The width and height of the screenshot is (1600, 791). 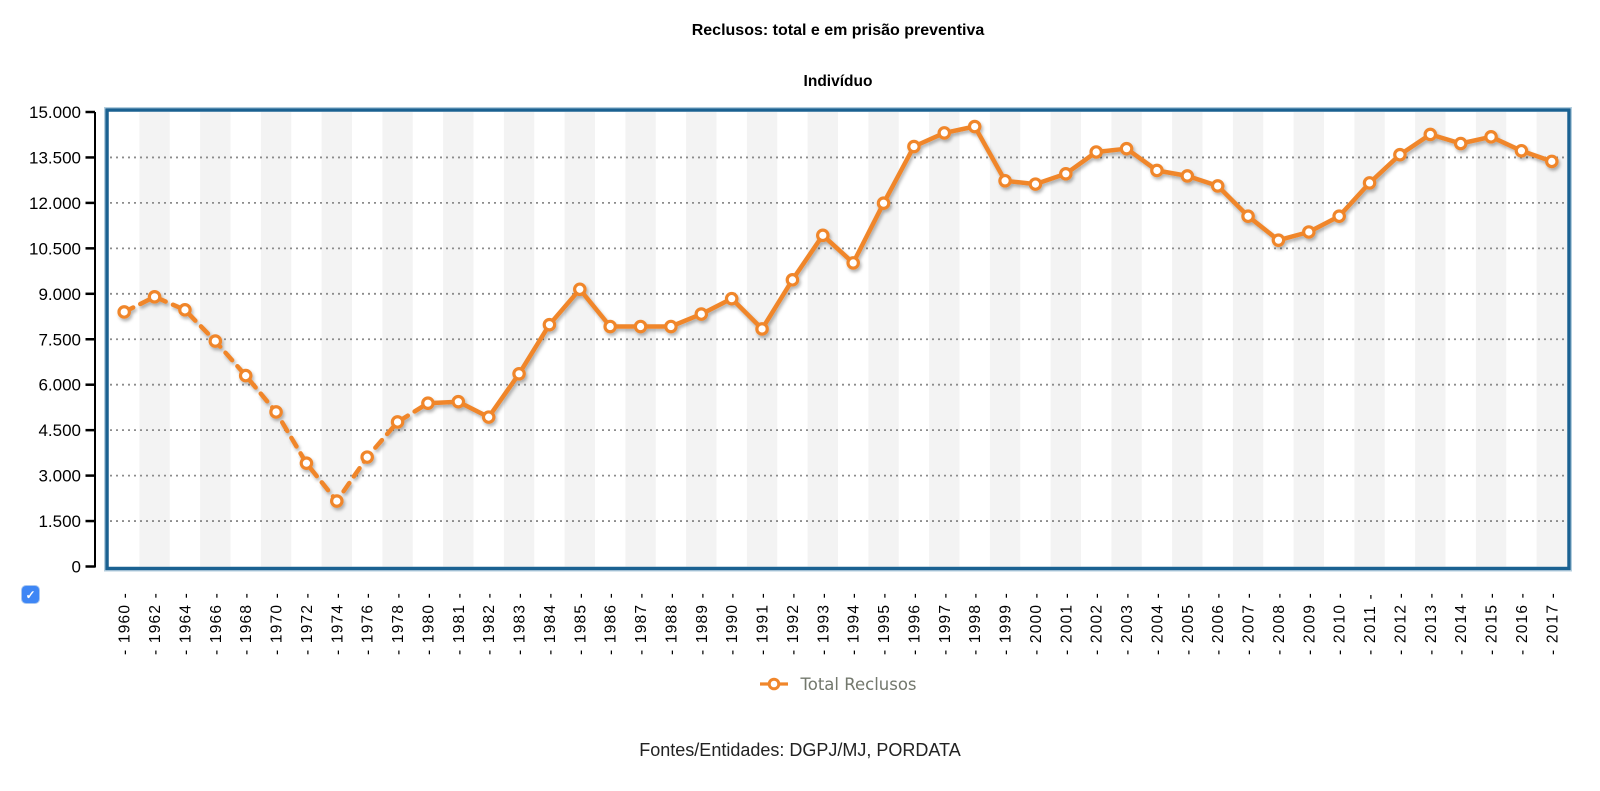 What do you see at coordinates (307, 623) in the screenshot?
I see `x-axis-label: - 1972 -` at bounding box center [307, 623].